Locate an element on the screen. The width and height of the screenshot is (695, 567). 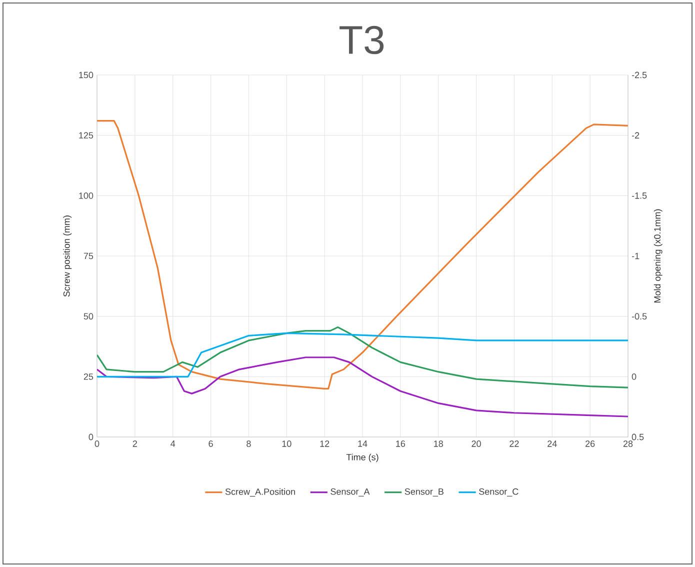
x-tick-label: 28 is located at coordinates (628, 443).